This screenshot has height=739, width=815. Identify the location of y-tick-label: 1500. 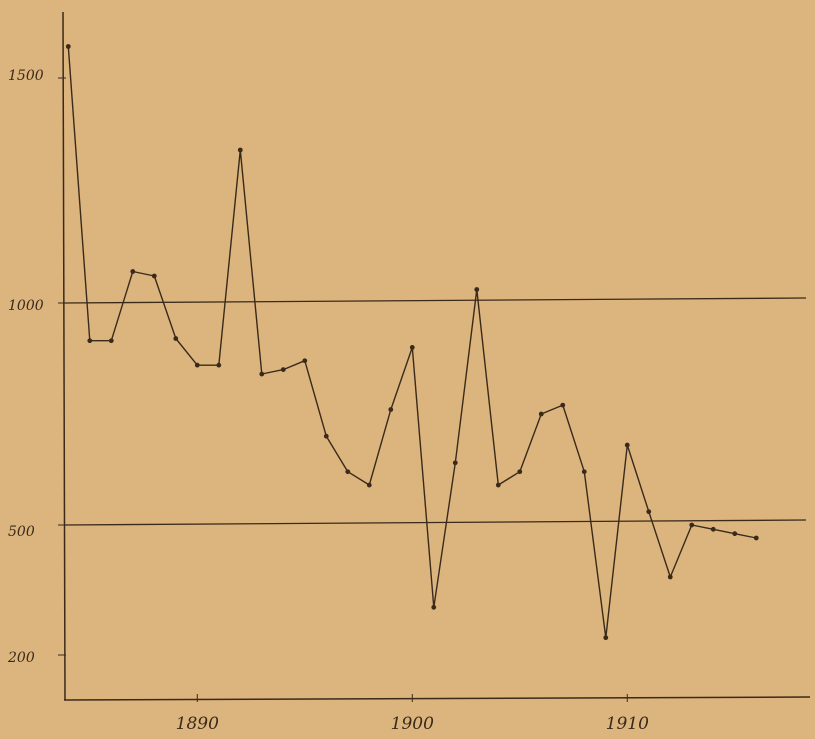
(26, 76).